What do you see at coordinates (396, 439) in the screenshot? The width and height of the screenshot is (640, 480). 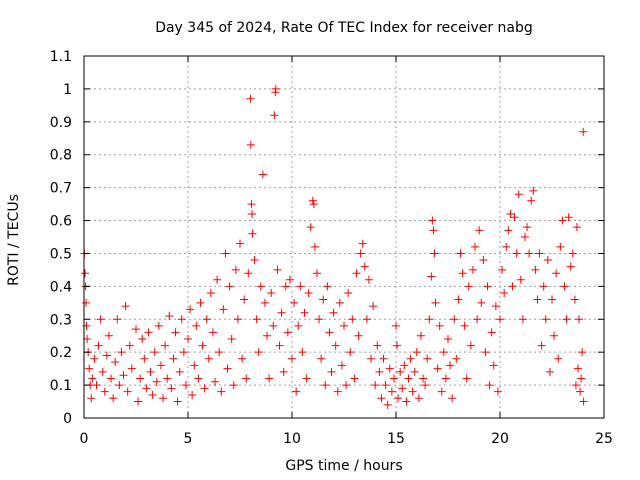 I see `x-tick-label: 15` at bounding box center [396, 439].